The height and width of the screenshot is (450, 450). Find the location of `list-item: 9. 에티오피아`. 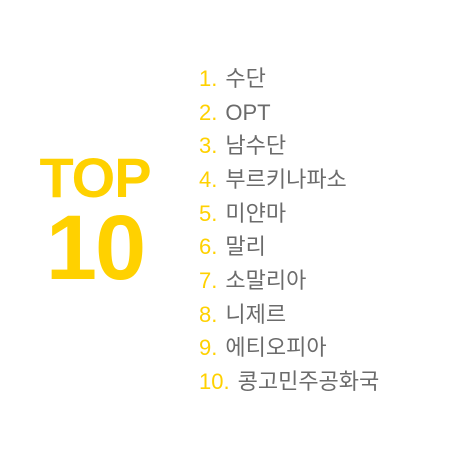

list-item: 9. 에티오피아 is located at coordinates (289, 349).